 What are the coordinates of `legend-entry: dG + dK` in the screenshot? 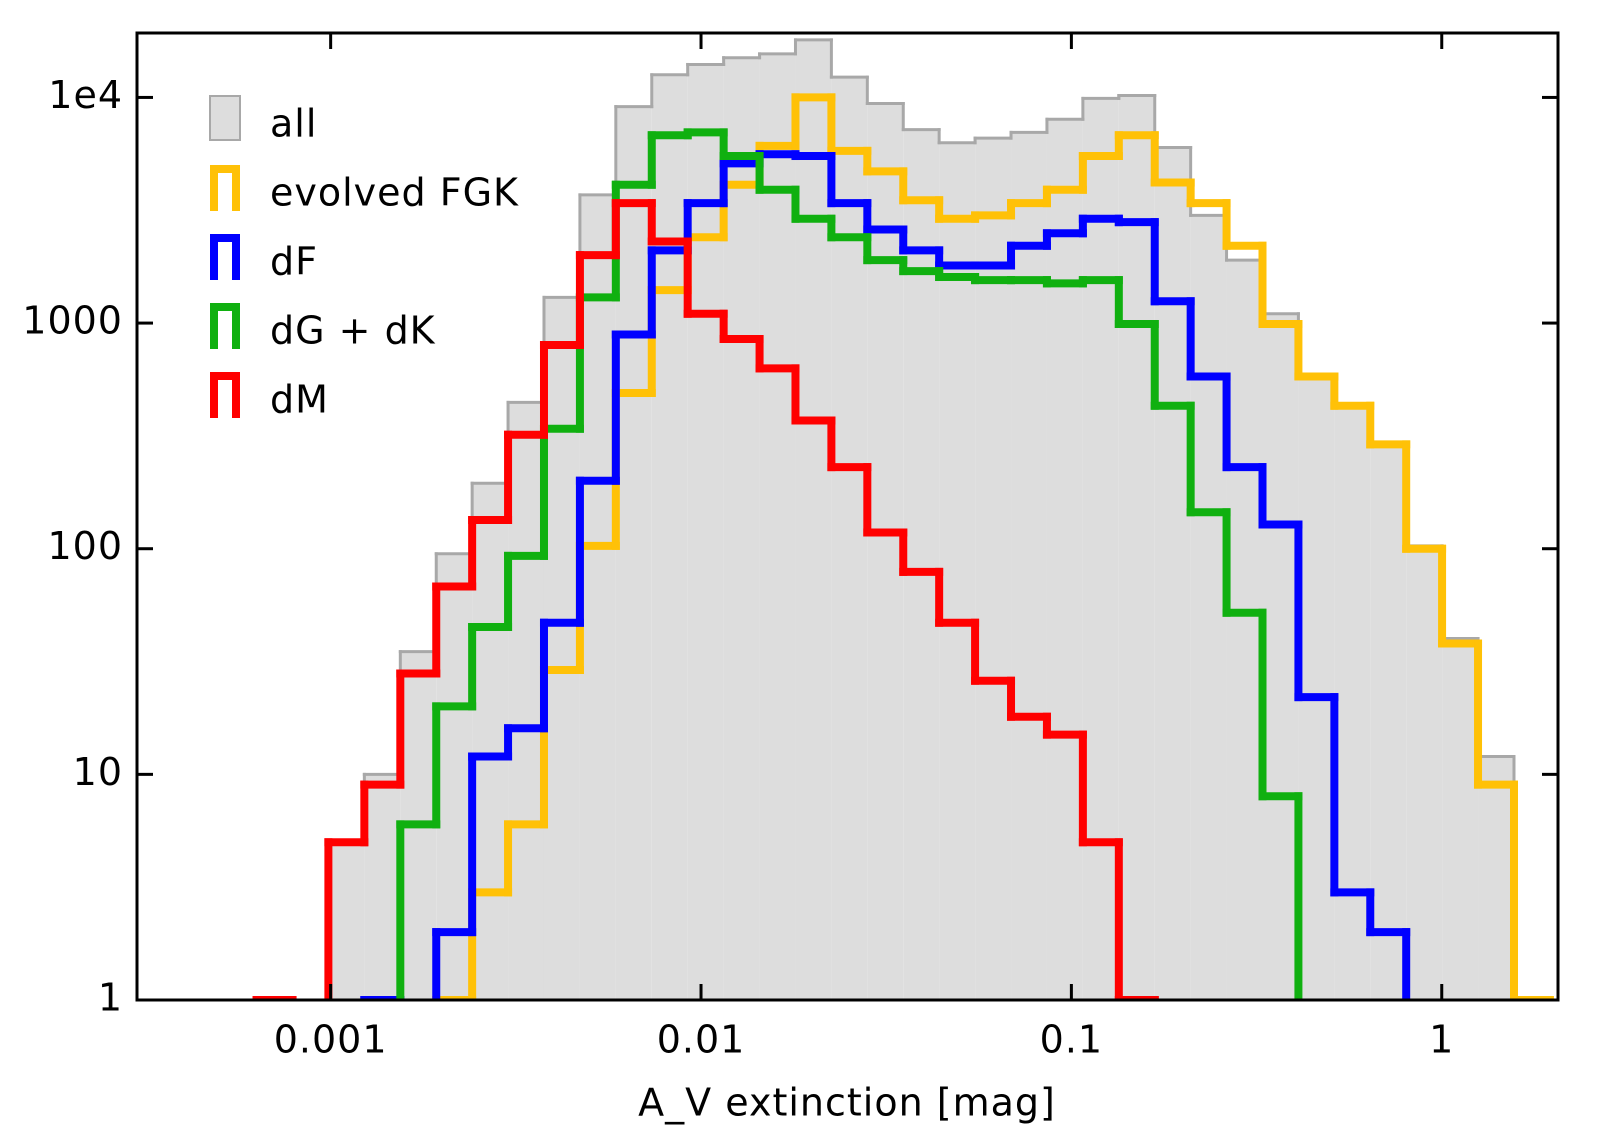 It's located at (323, 328).